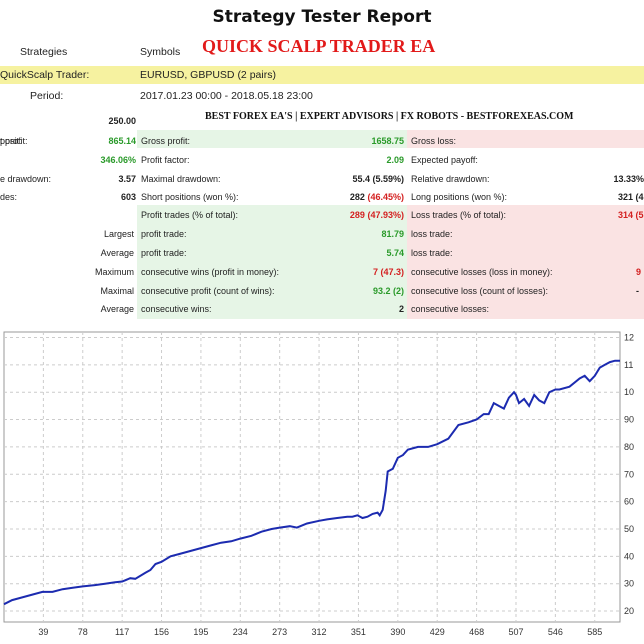 The width and height of the screenshot is (644, 644). Describe the element at coordinates (164, 234) in the screenshot. I see `largest-profit-label: profit trade:` at that location.